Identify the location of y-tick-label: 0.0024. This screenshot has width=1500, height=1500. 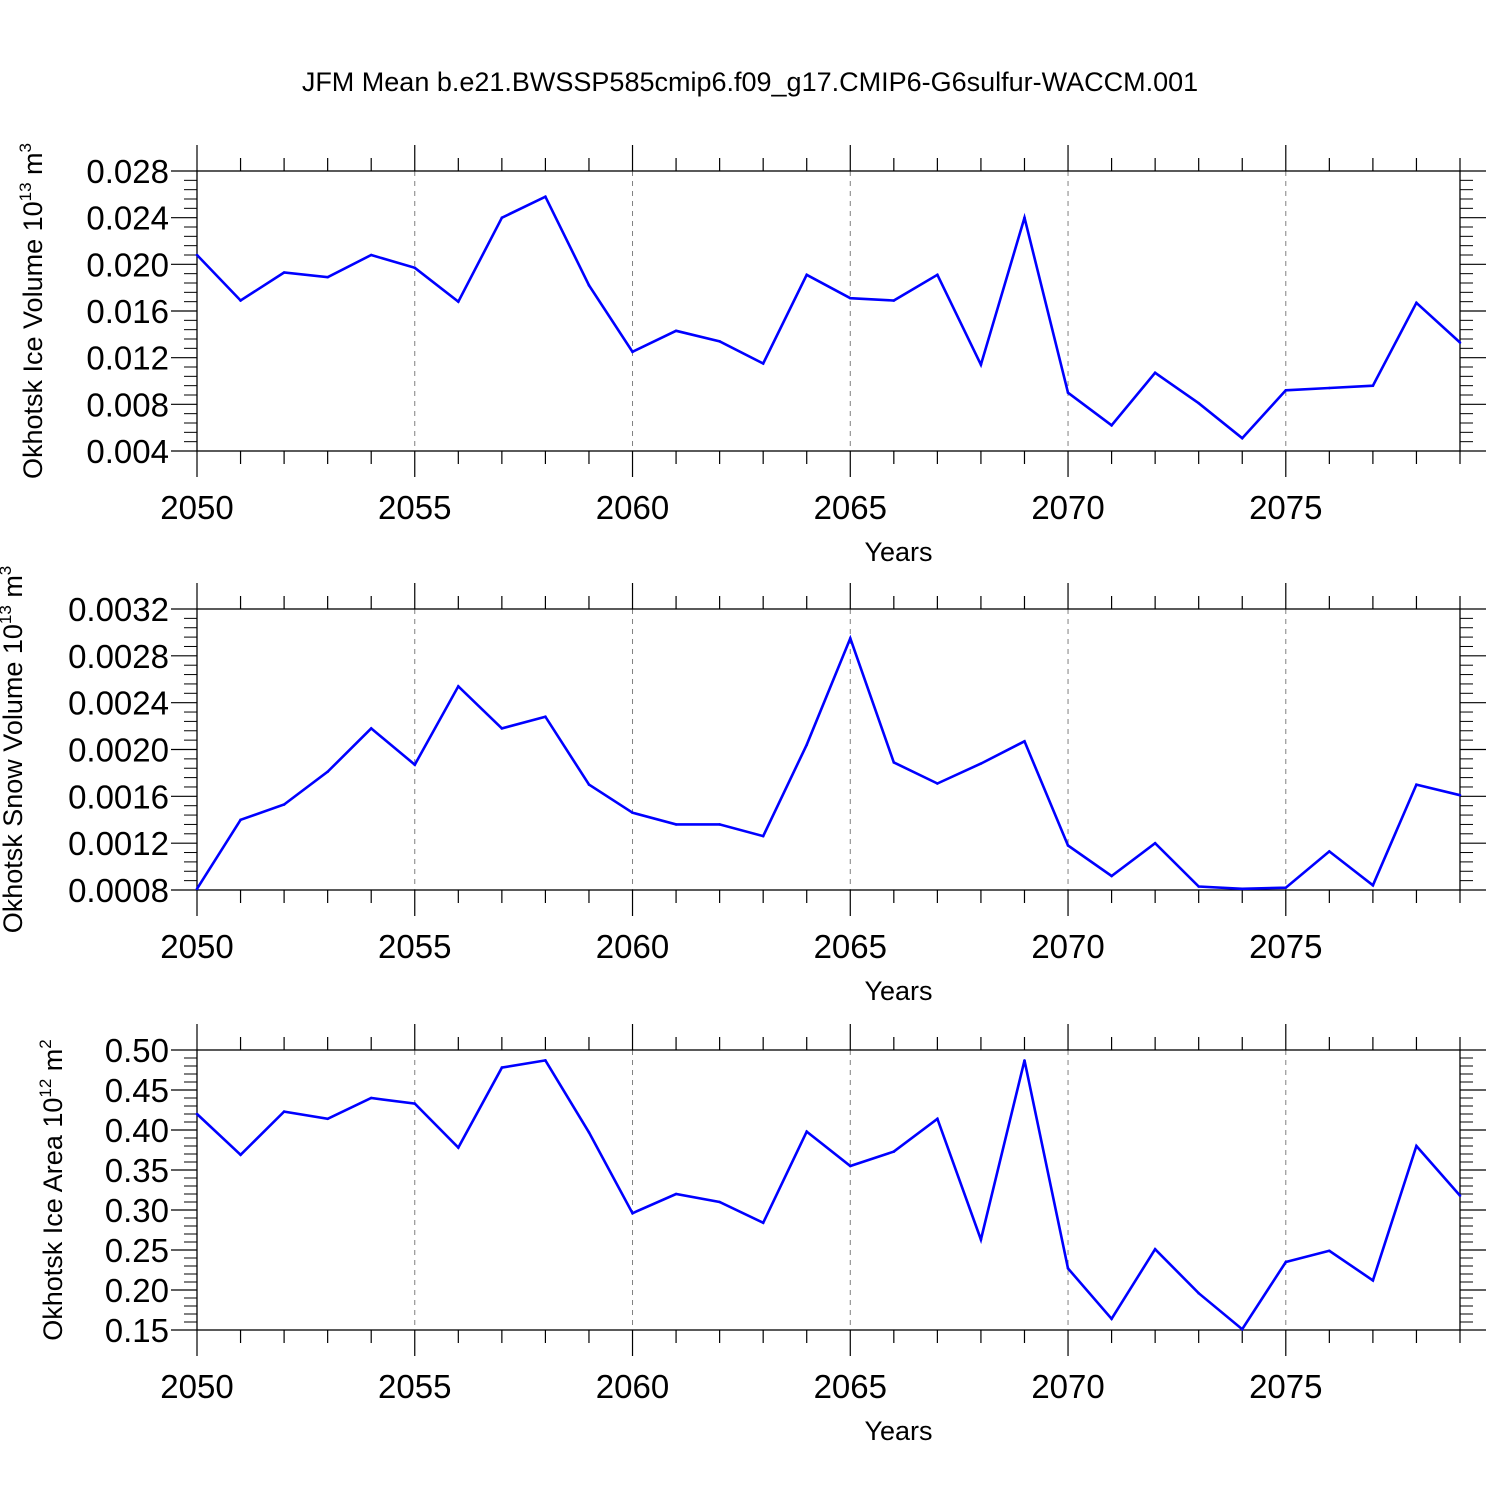
(118, 703).